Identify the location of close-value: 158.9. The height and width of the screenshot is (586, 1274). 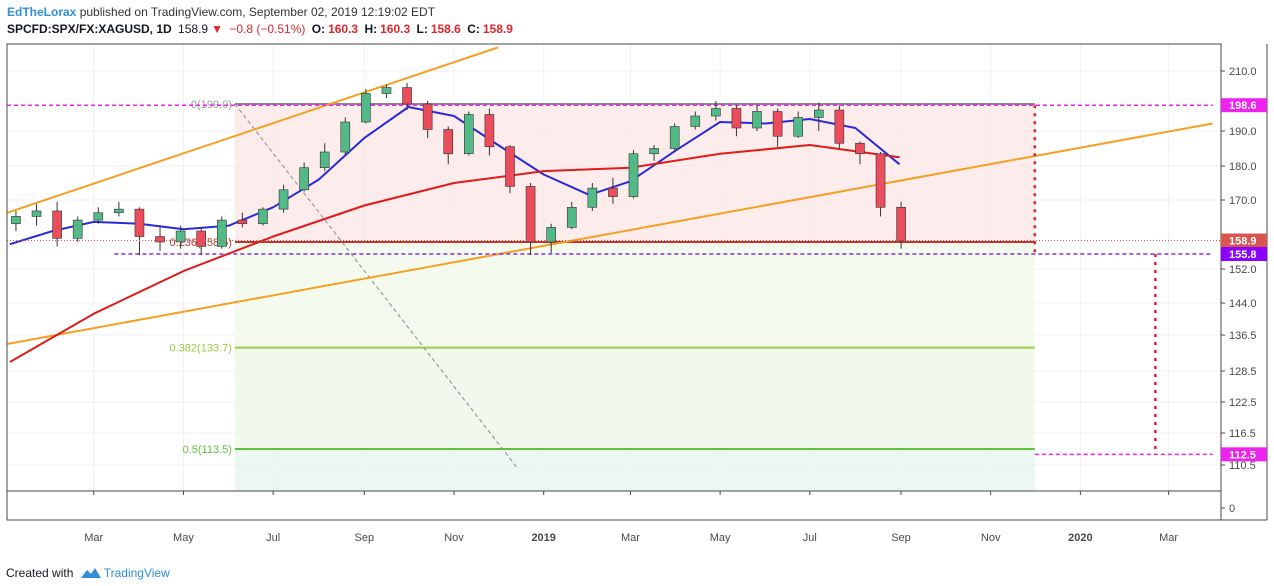
(497, 29).